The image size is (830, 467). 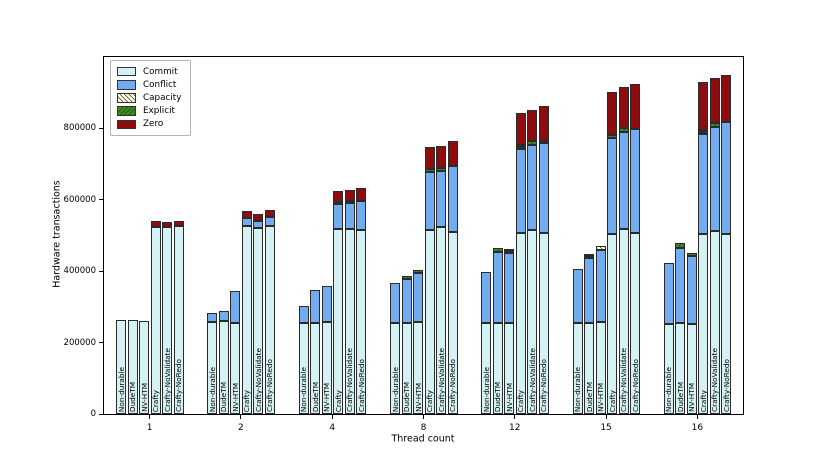 I want to click on y-tick-label: 600000, so click(x=79, y=199).